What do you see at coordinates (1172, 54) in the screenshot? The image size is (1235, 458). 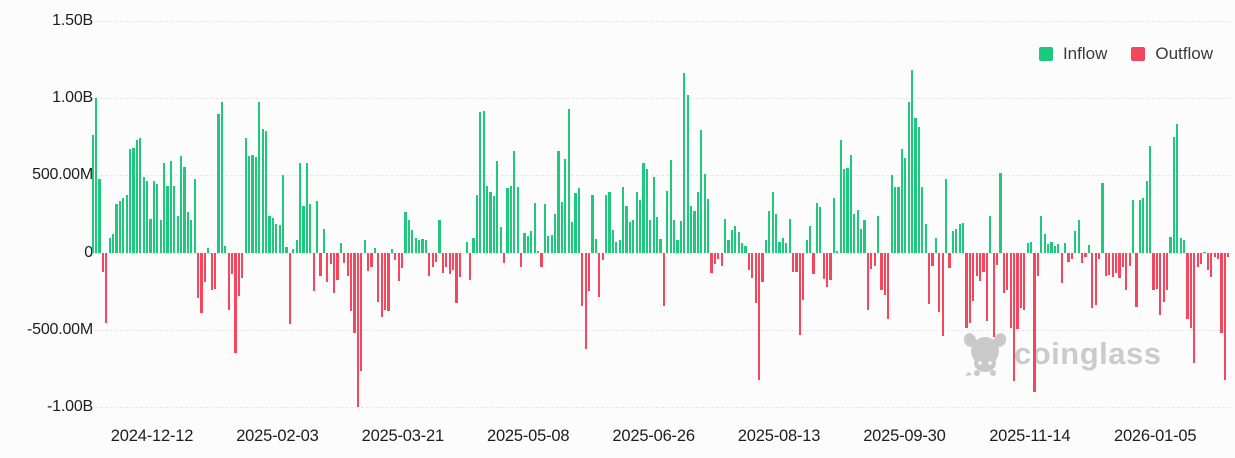 I see `legend-item-outflow: Outflow` at bounding box center [1172, 54].